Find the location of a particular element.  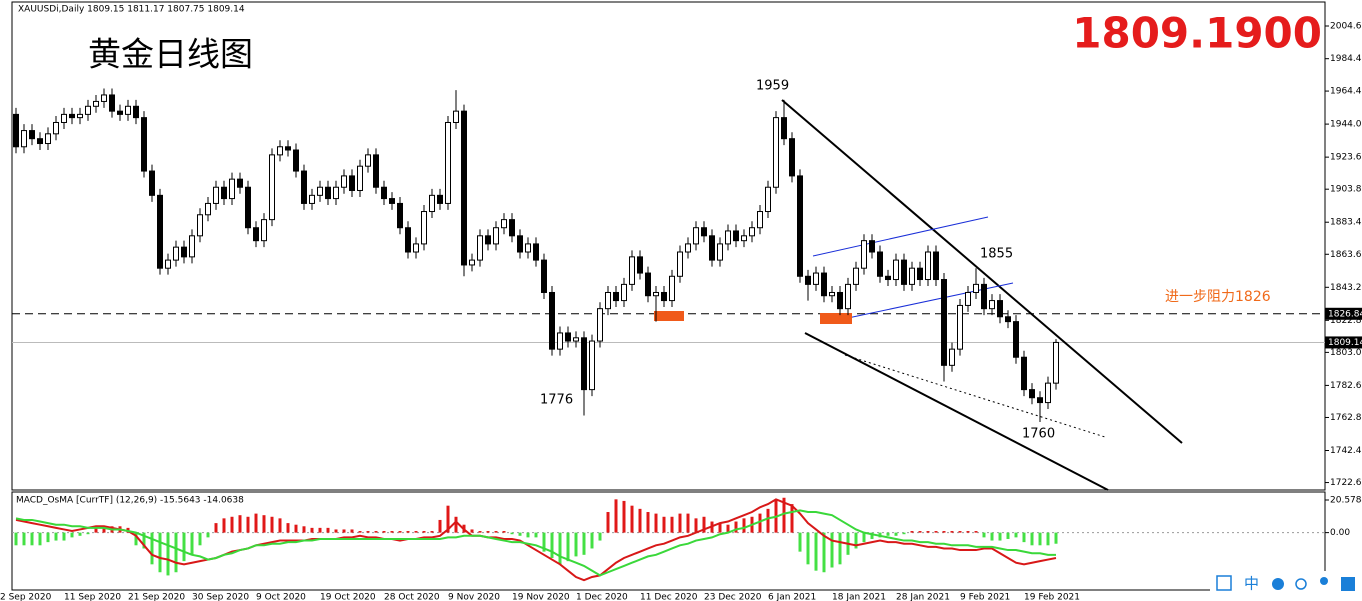

lang-button: 中 is located at coordinates (1251, 584).